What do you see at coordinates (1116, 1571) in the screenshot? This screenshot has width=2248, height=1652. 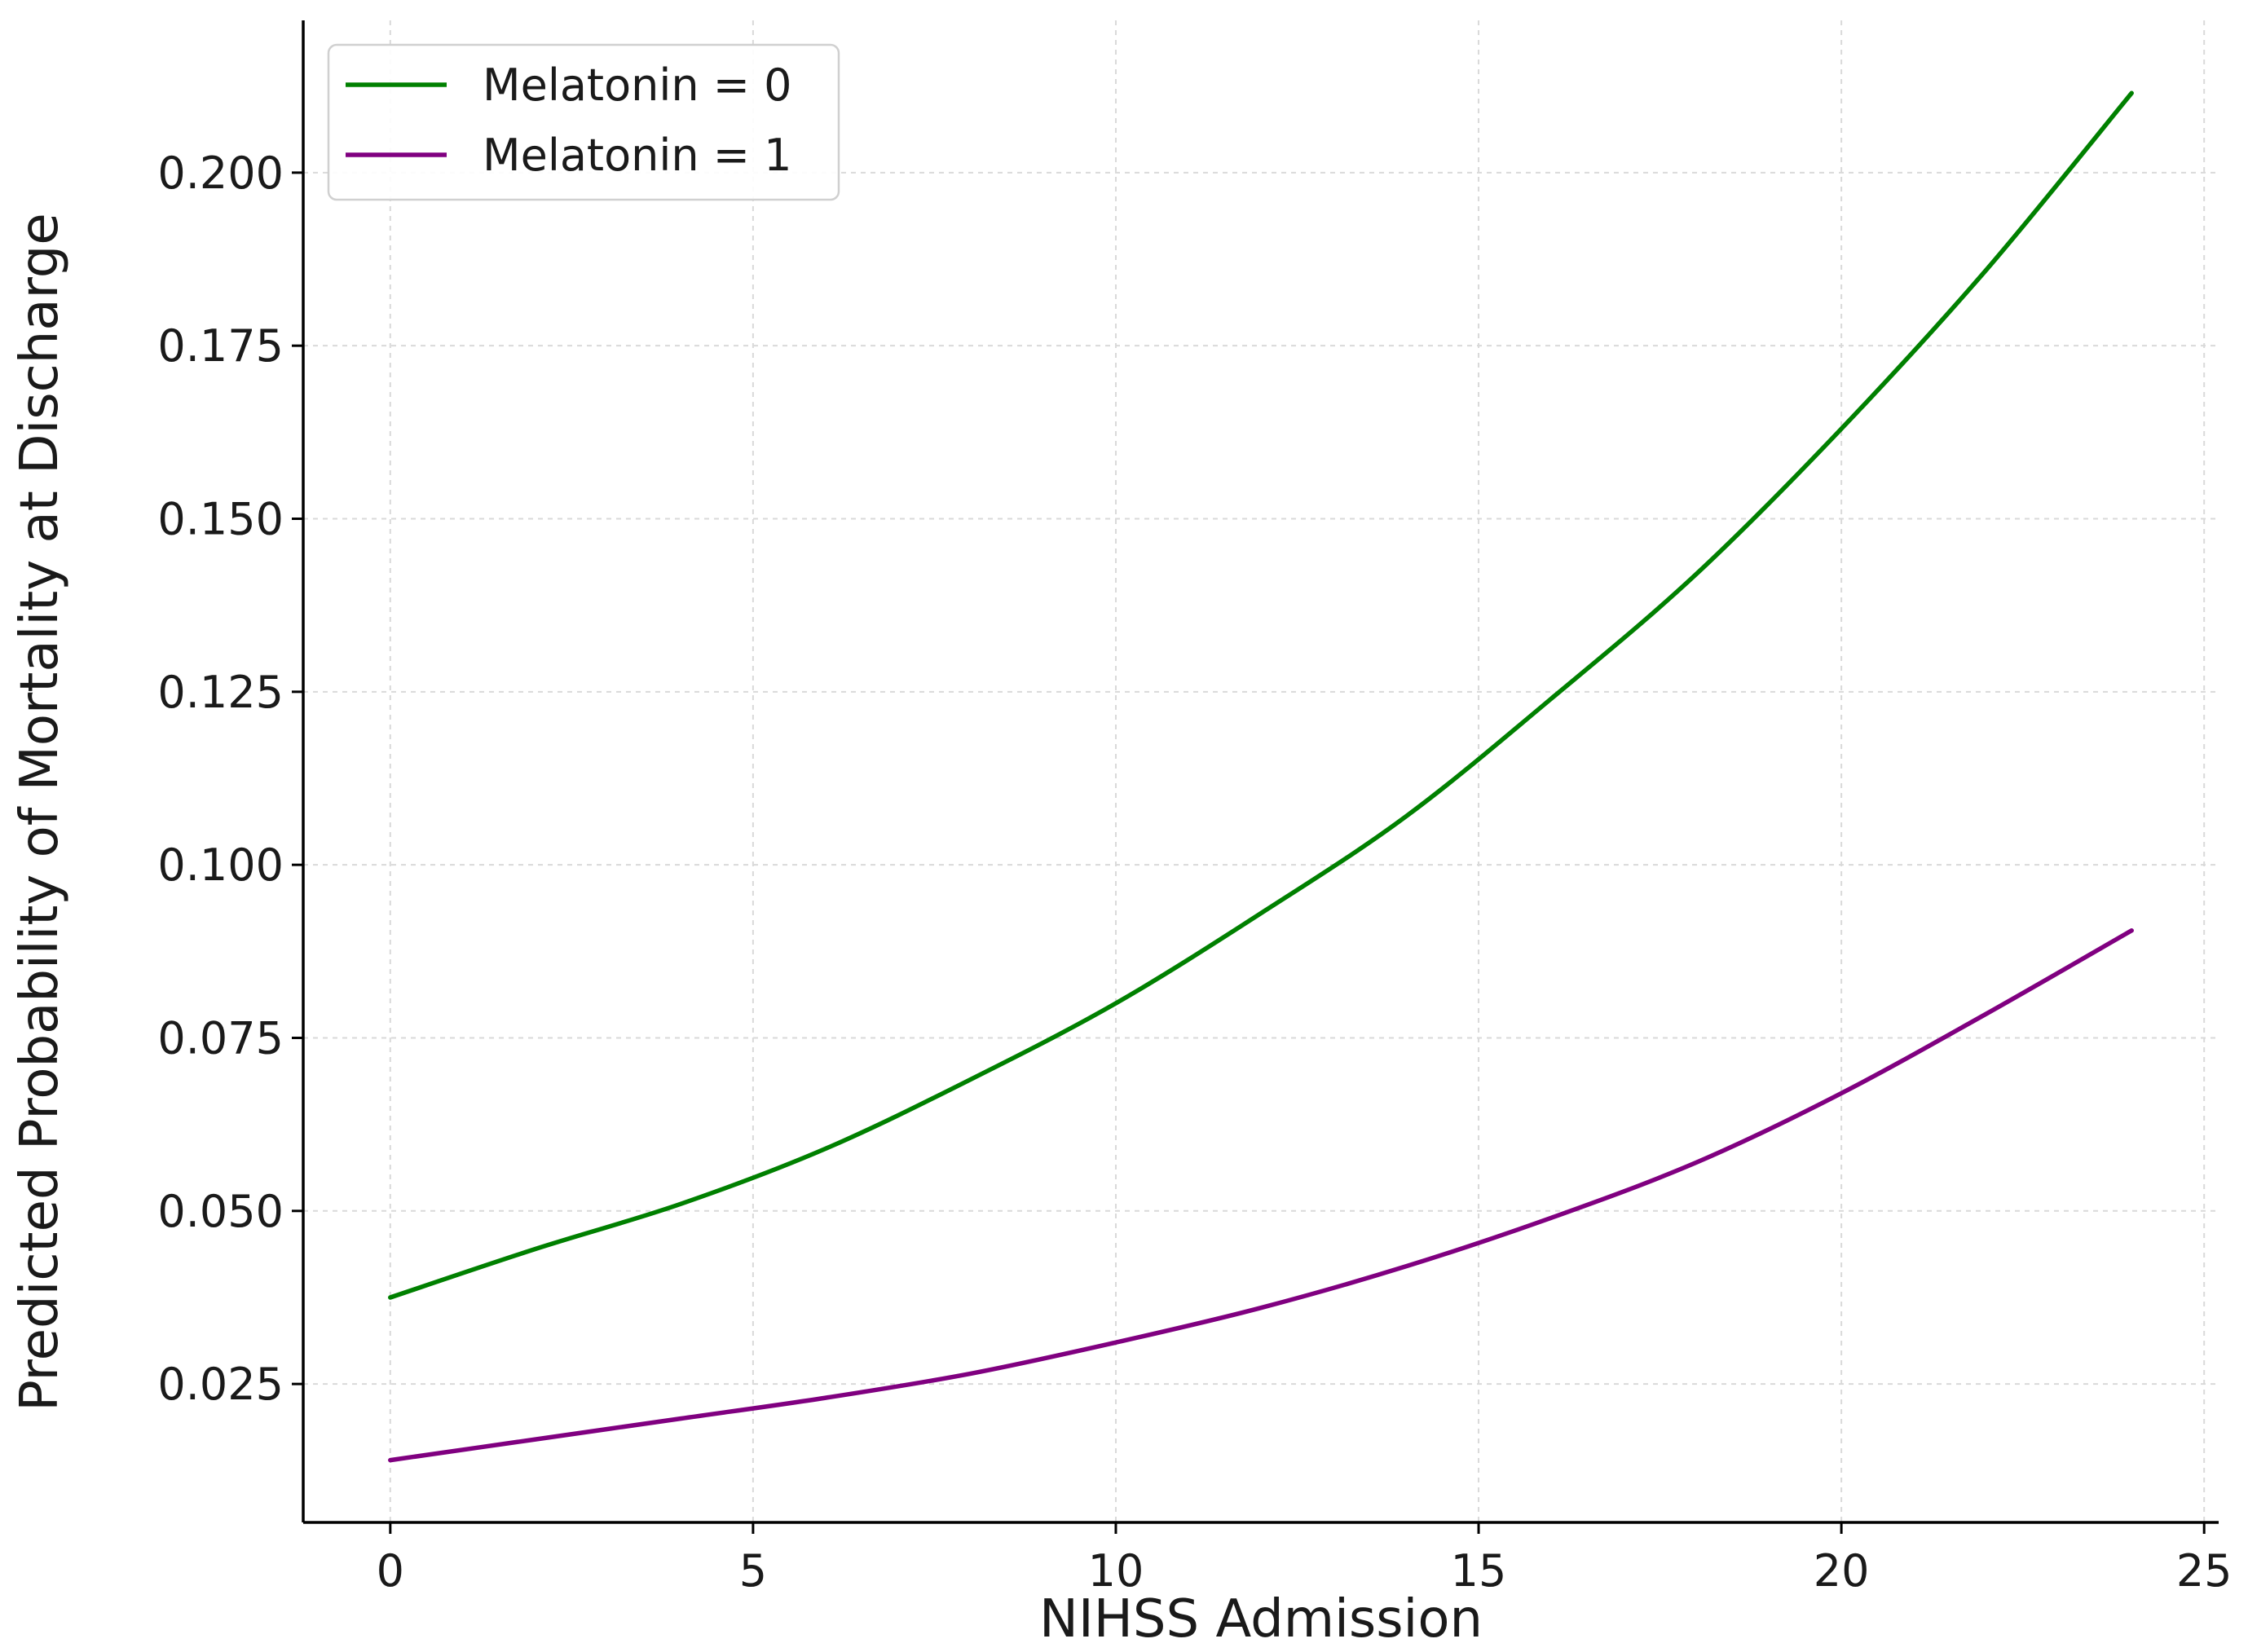 I see `x-tick-label: 10` at bounding box center [1116, 1571].